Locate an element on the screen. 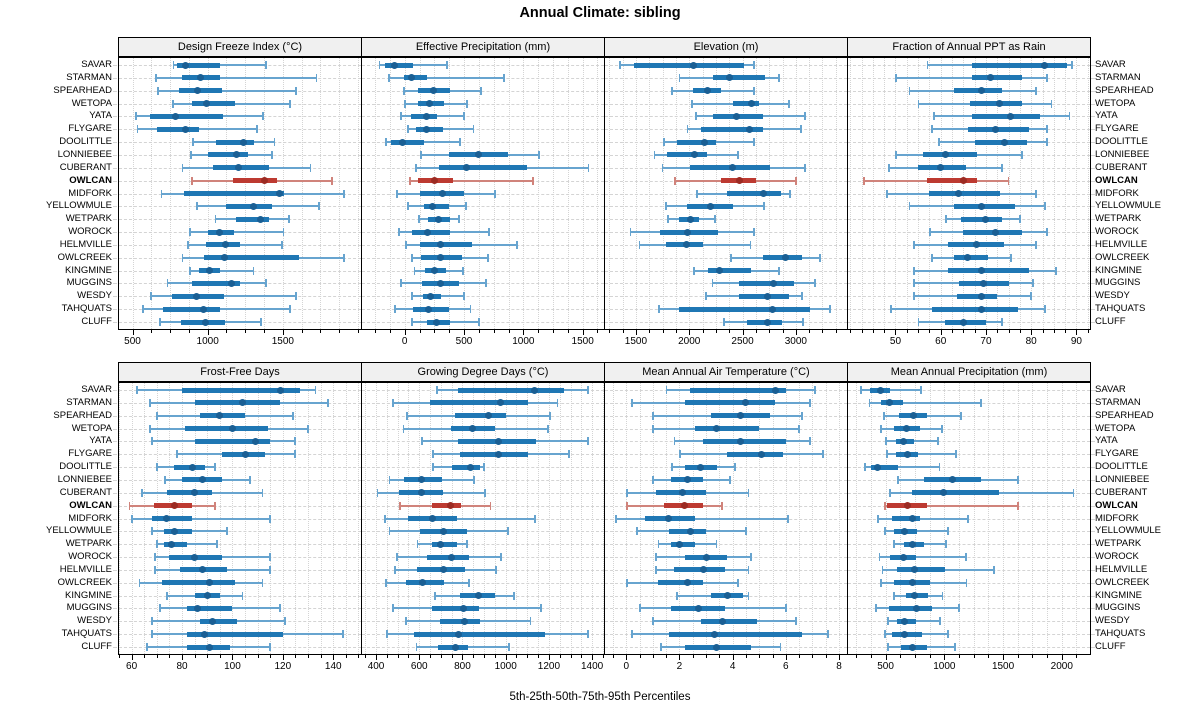  site-label-left: FLYGARE is located at coordinates (90, 454).